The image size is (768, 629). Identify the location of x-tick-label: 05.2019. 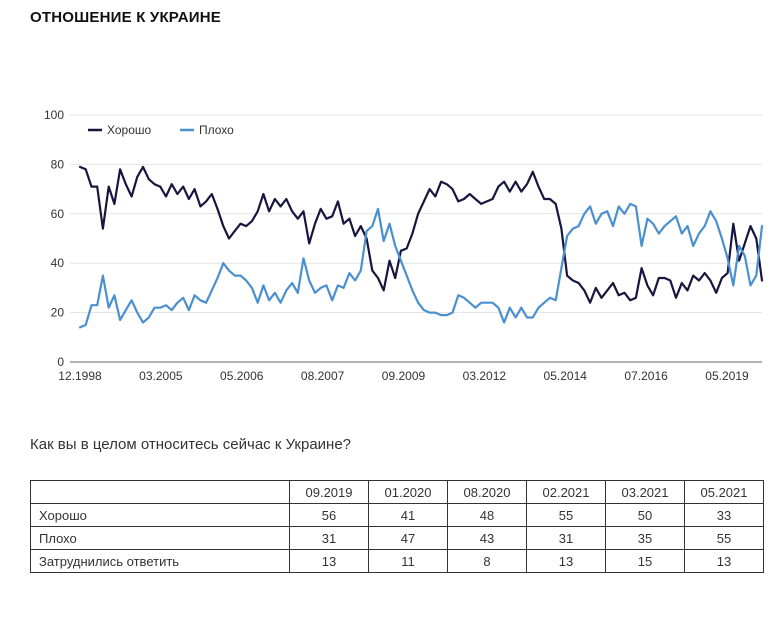
(727, 376).